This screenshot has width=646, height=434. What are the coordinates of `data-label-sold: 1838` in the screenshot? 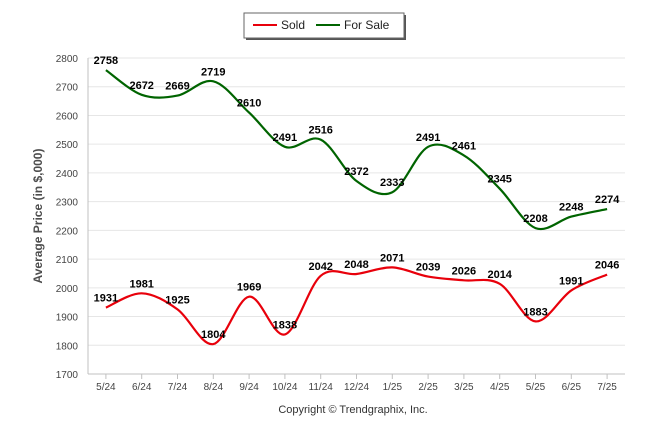 It's located at (285, 325).